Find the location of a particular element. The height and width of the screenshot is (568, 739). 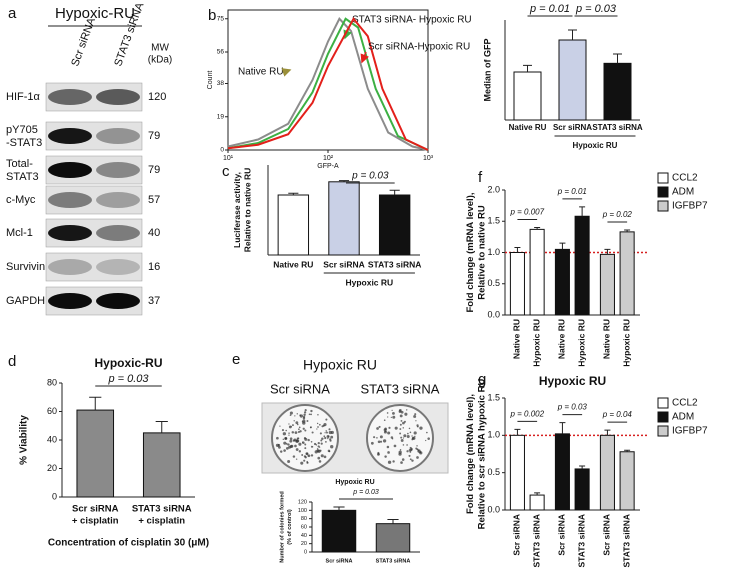

blot-mw: 40 is located at coordinates (154, 233).